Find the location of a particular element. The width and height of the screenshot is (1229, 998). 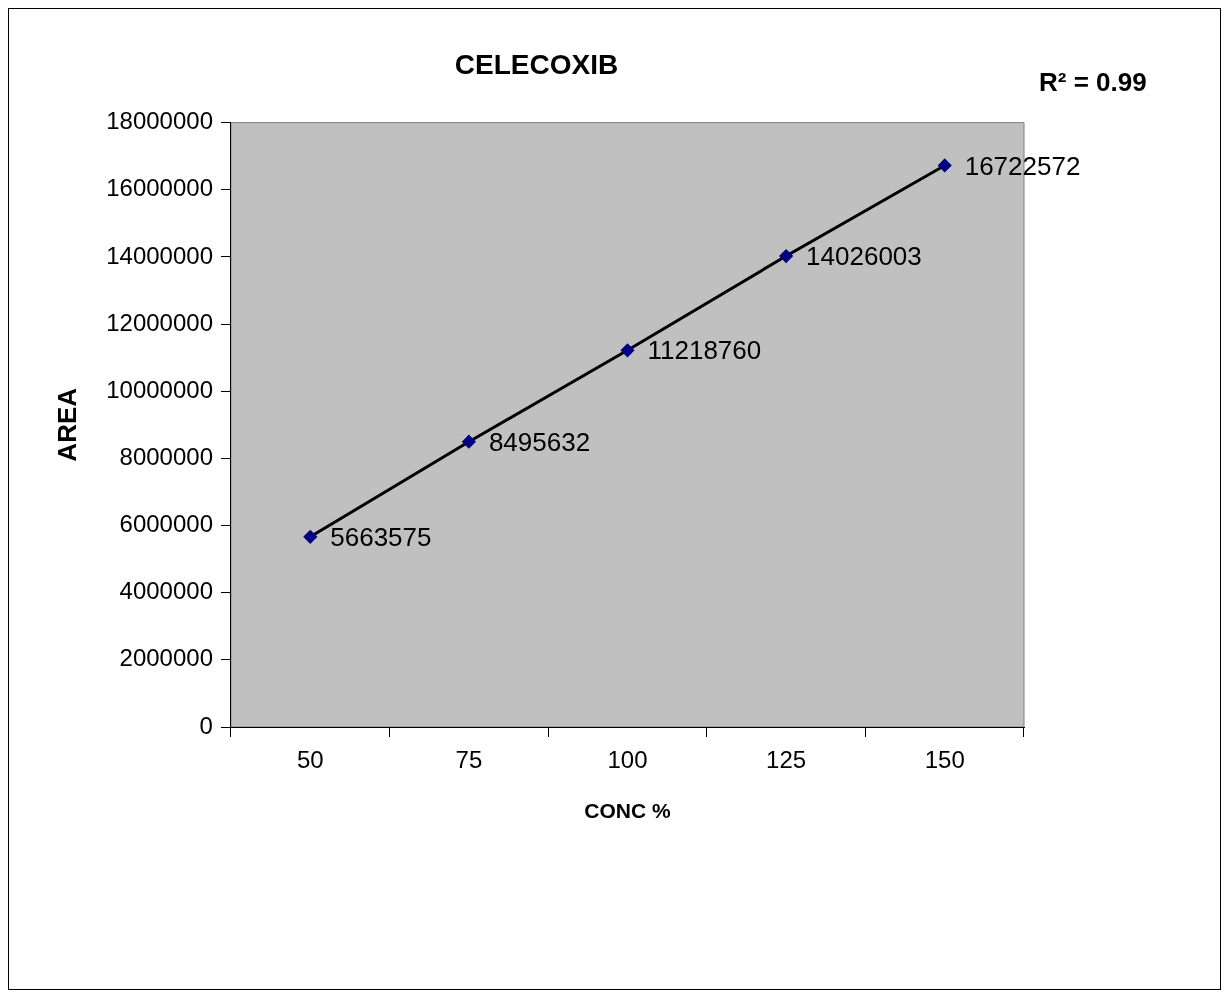

y-tick-label: 14000000 is located at coordinates (159, 255).